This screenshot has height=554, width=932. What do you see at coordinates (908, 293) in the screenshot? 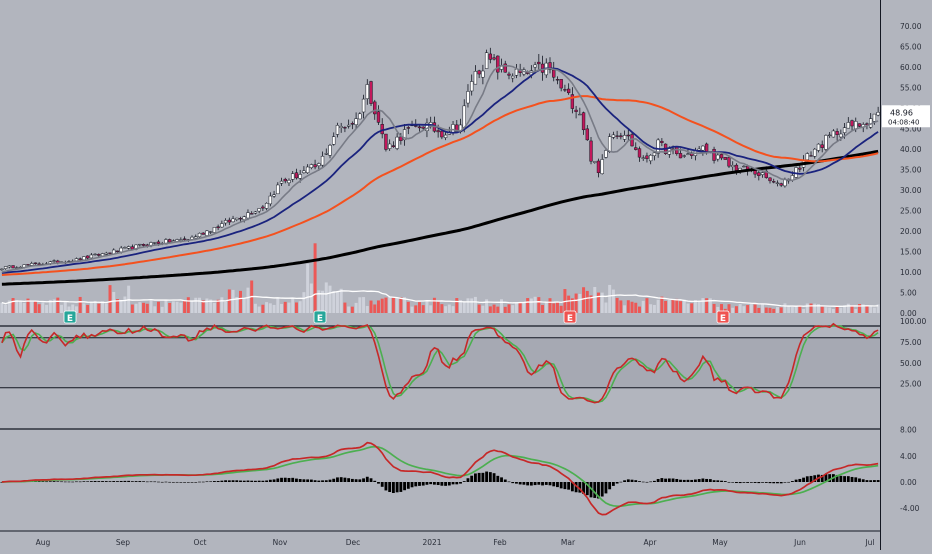
I see `price-tick-label: 5.00` at bounding box center [908, 293].